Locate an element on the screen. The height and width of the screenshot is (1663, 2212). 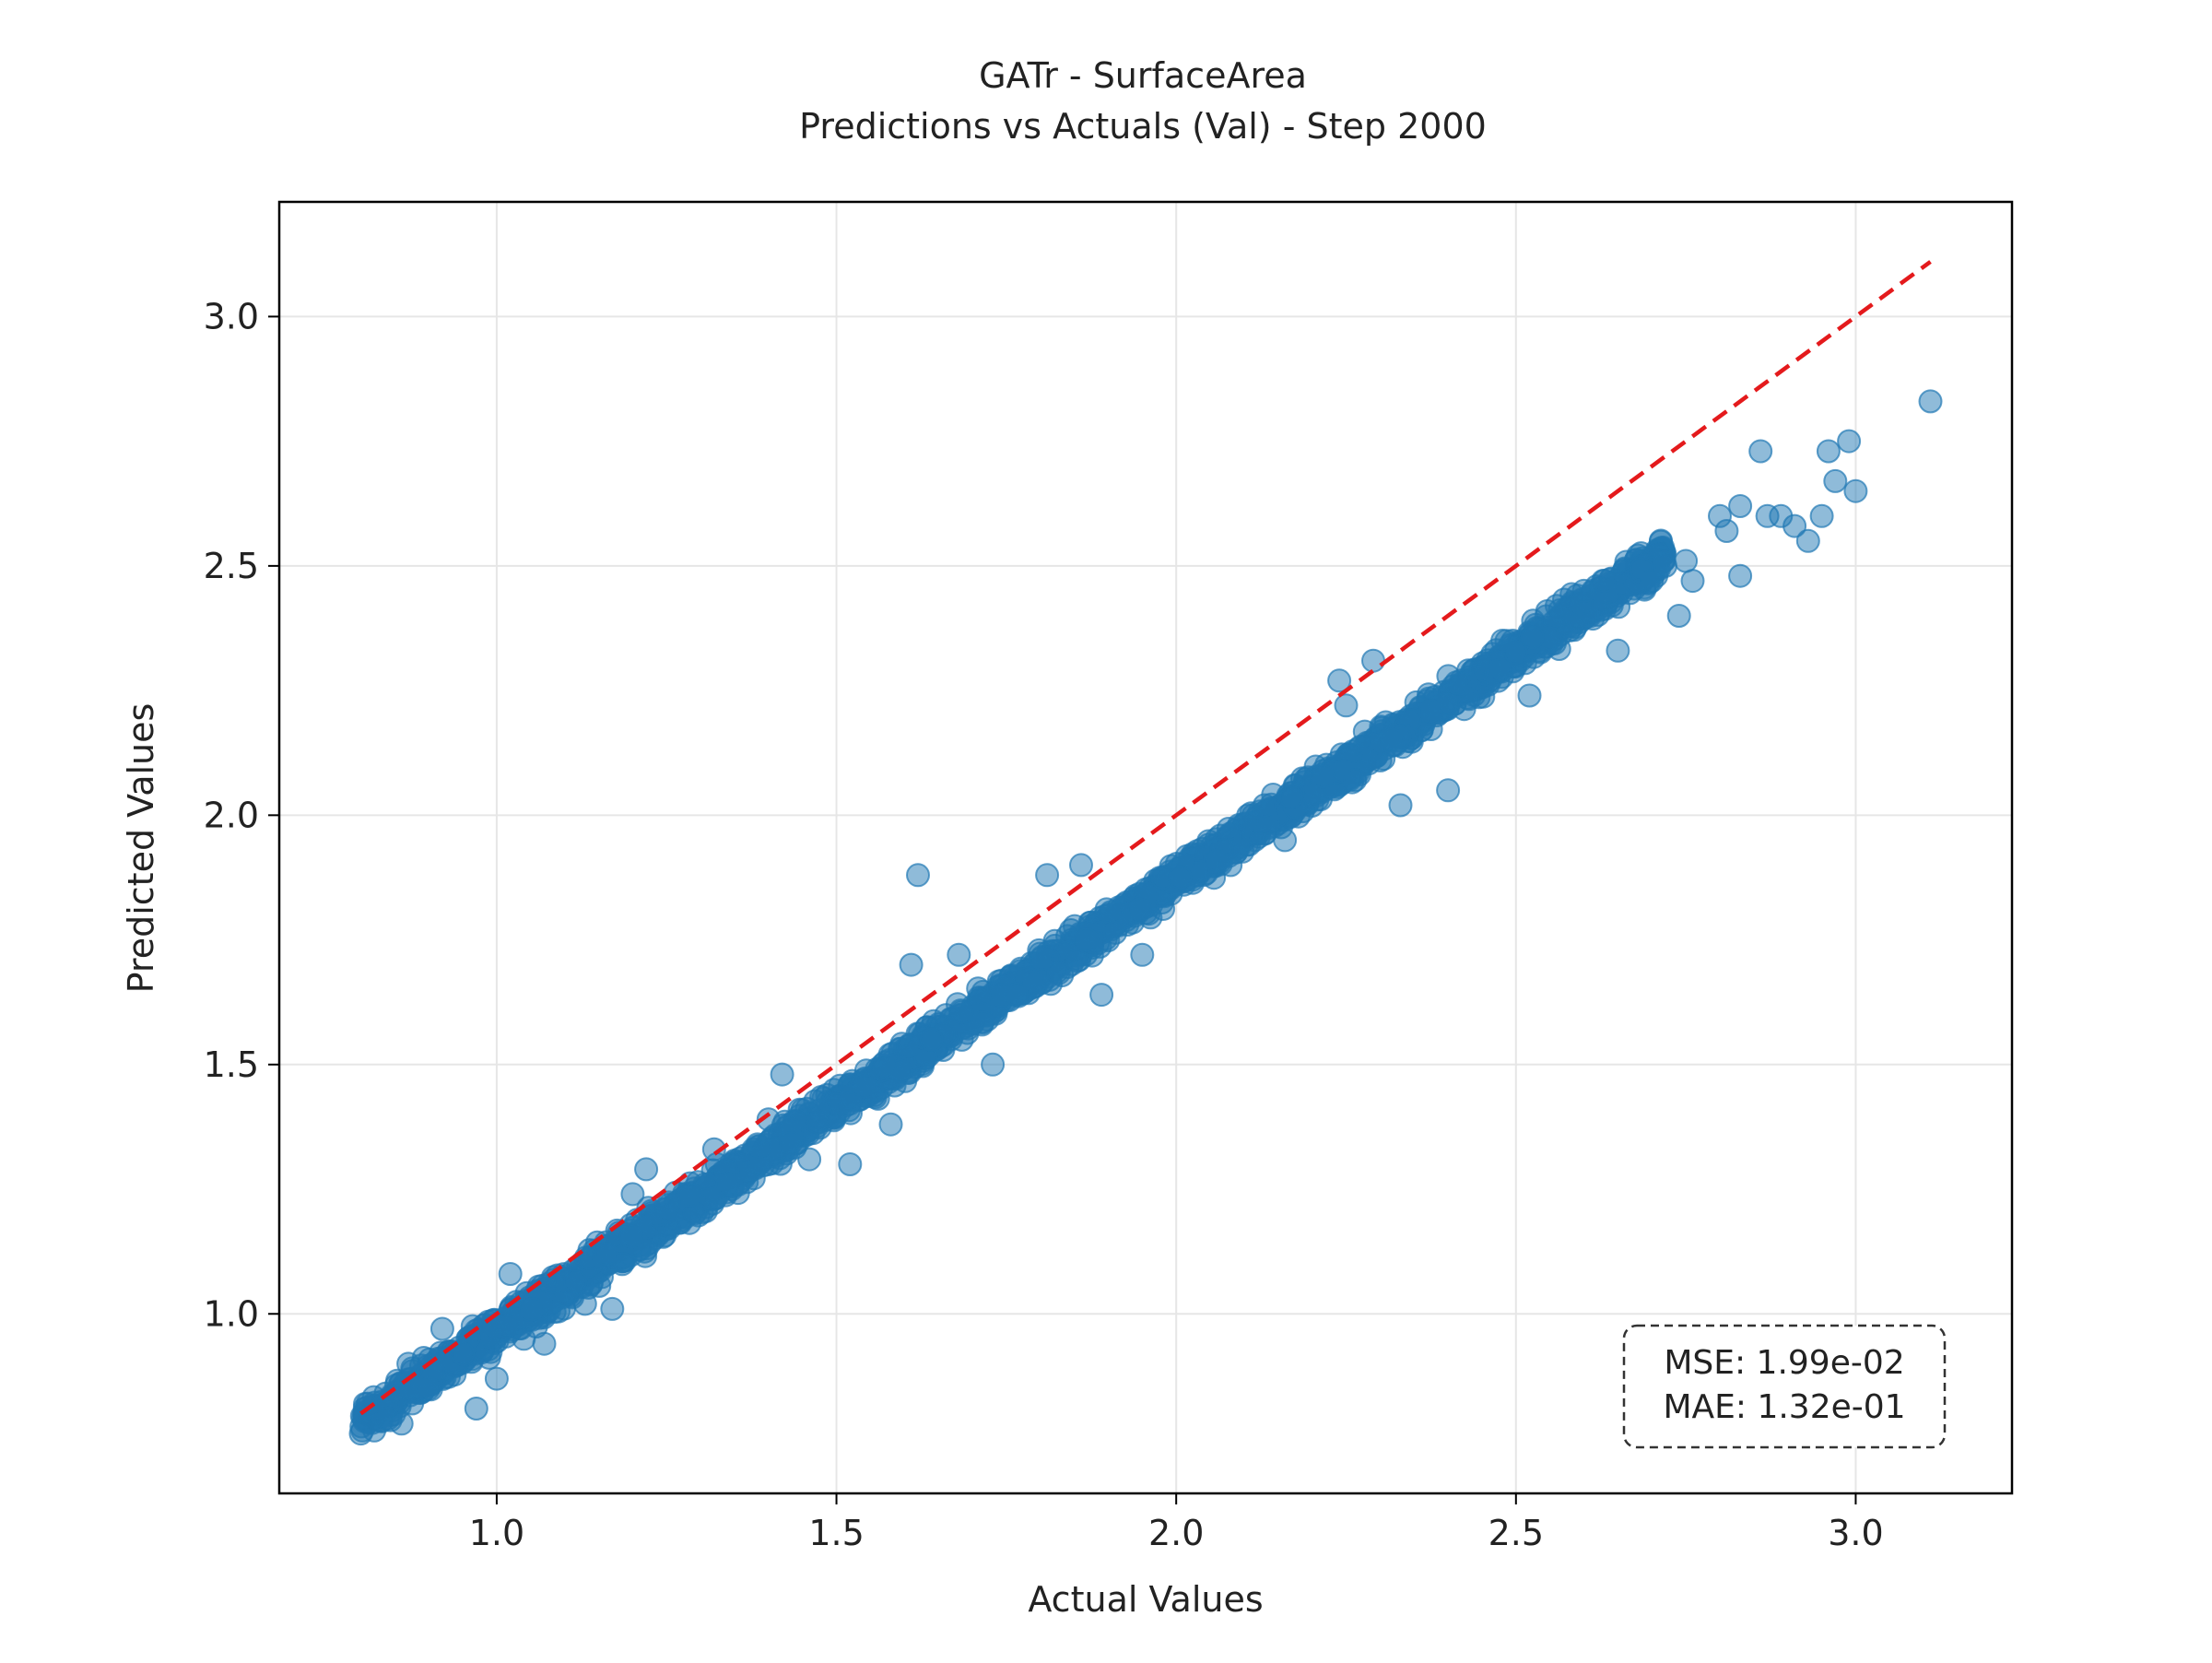
chart-title: GATr - SurfaceArea is located at coordinates (1143, 75).